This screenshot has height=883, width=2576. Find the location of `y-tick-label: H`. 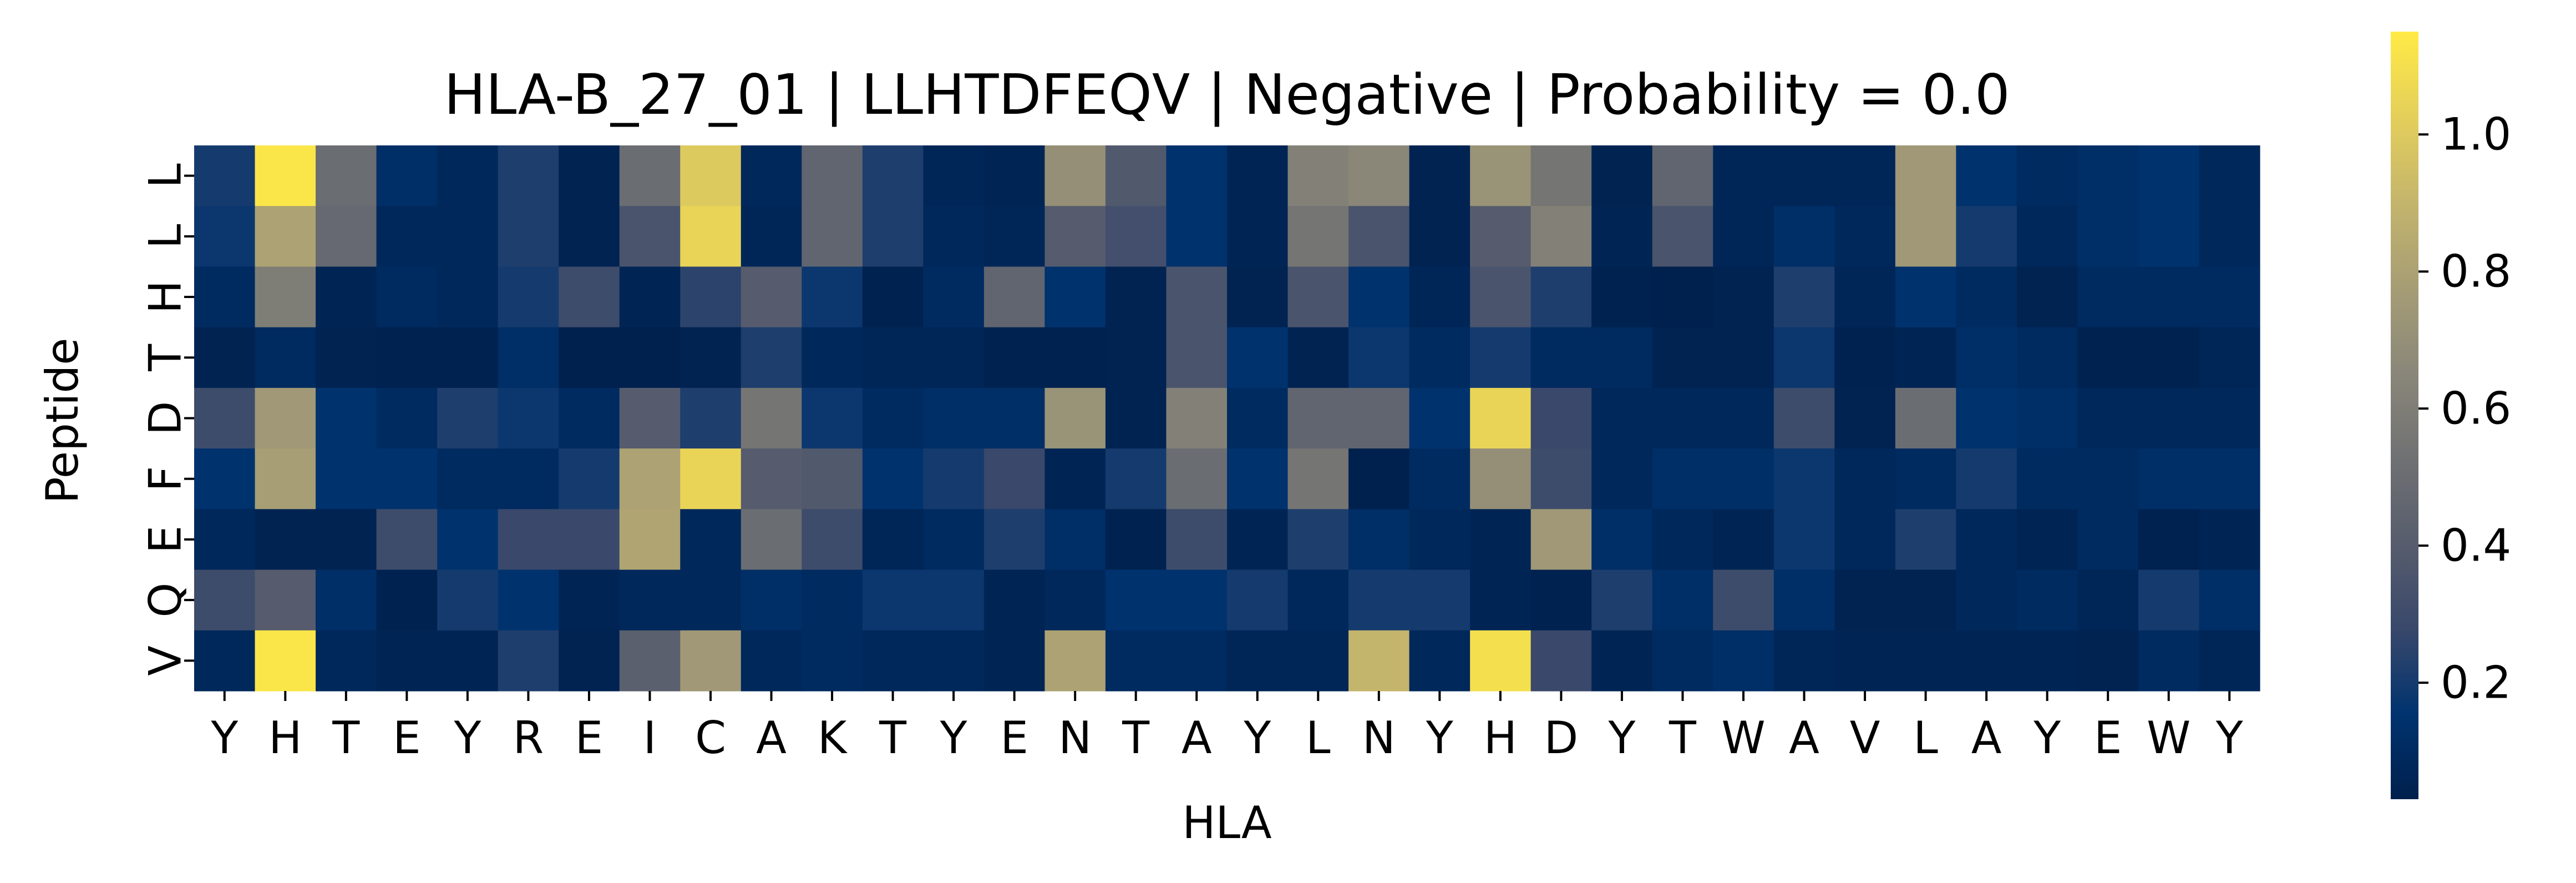

y-tick-label: H is located at coordinates (165, 297).